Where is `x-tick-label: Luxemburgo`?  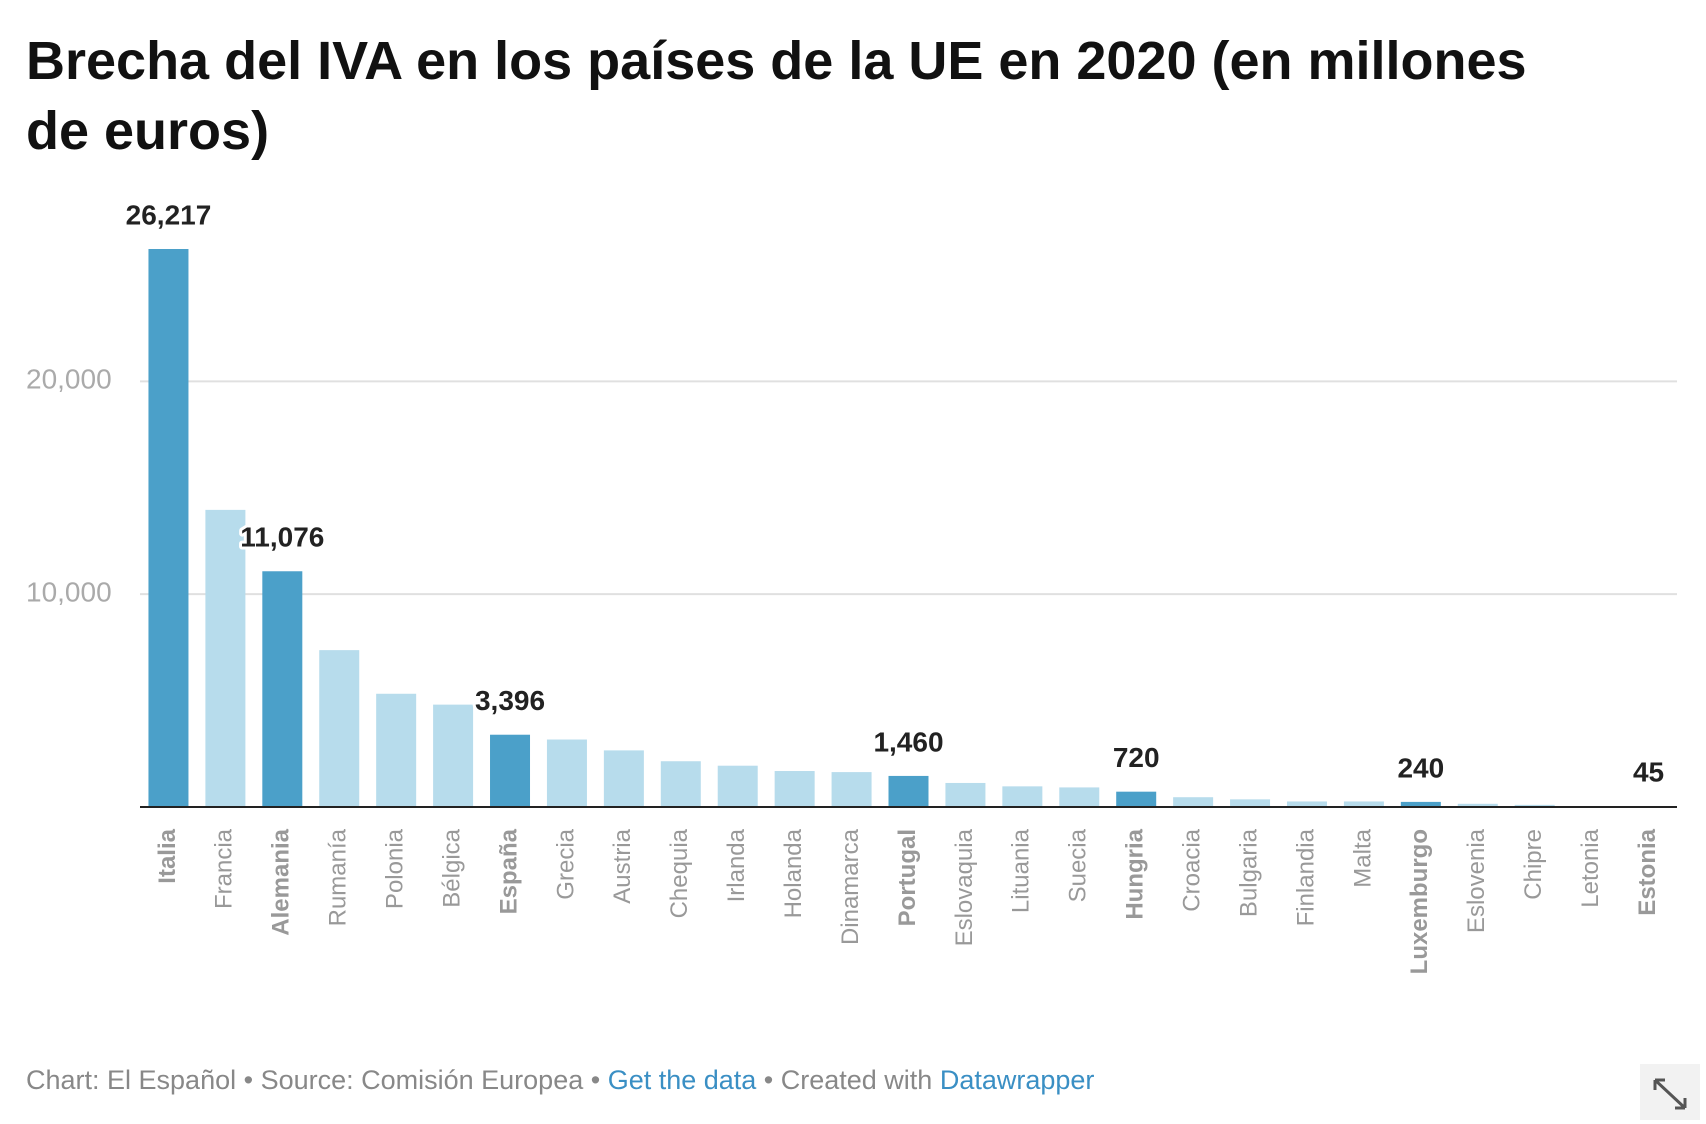
x-tick-label: Luxemburgo is located at coordinates (1419, 901).